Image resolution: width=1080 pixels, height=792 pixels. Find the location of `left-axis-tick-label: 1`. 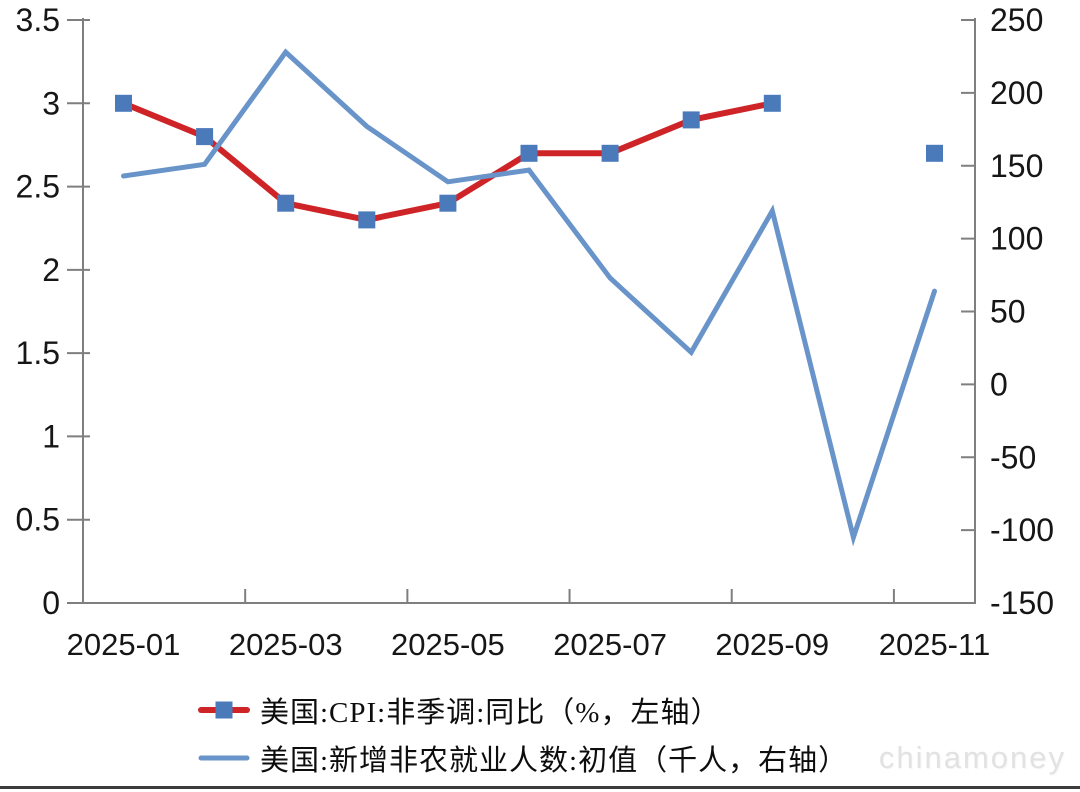

left-axis-tick-label: 1 is located at coordinates (51, 436).